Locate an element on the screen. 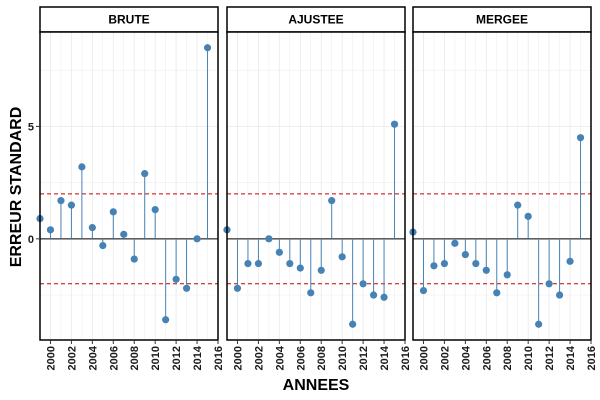 Image resolution: width=600 pixels, height=400 pixels. facet-label: MERGEE is located at coordinates (502, 20).